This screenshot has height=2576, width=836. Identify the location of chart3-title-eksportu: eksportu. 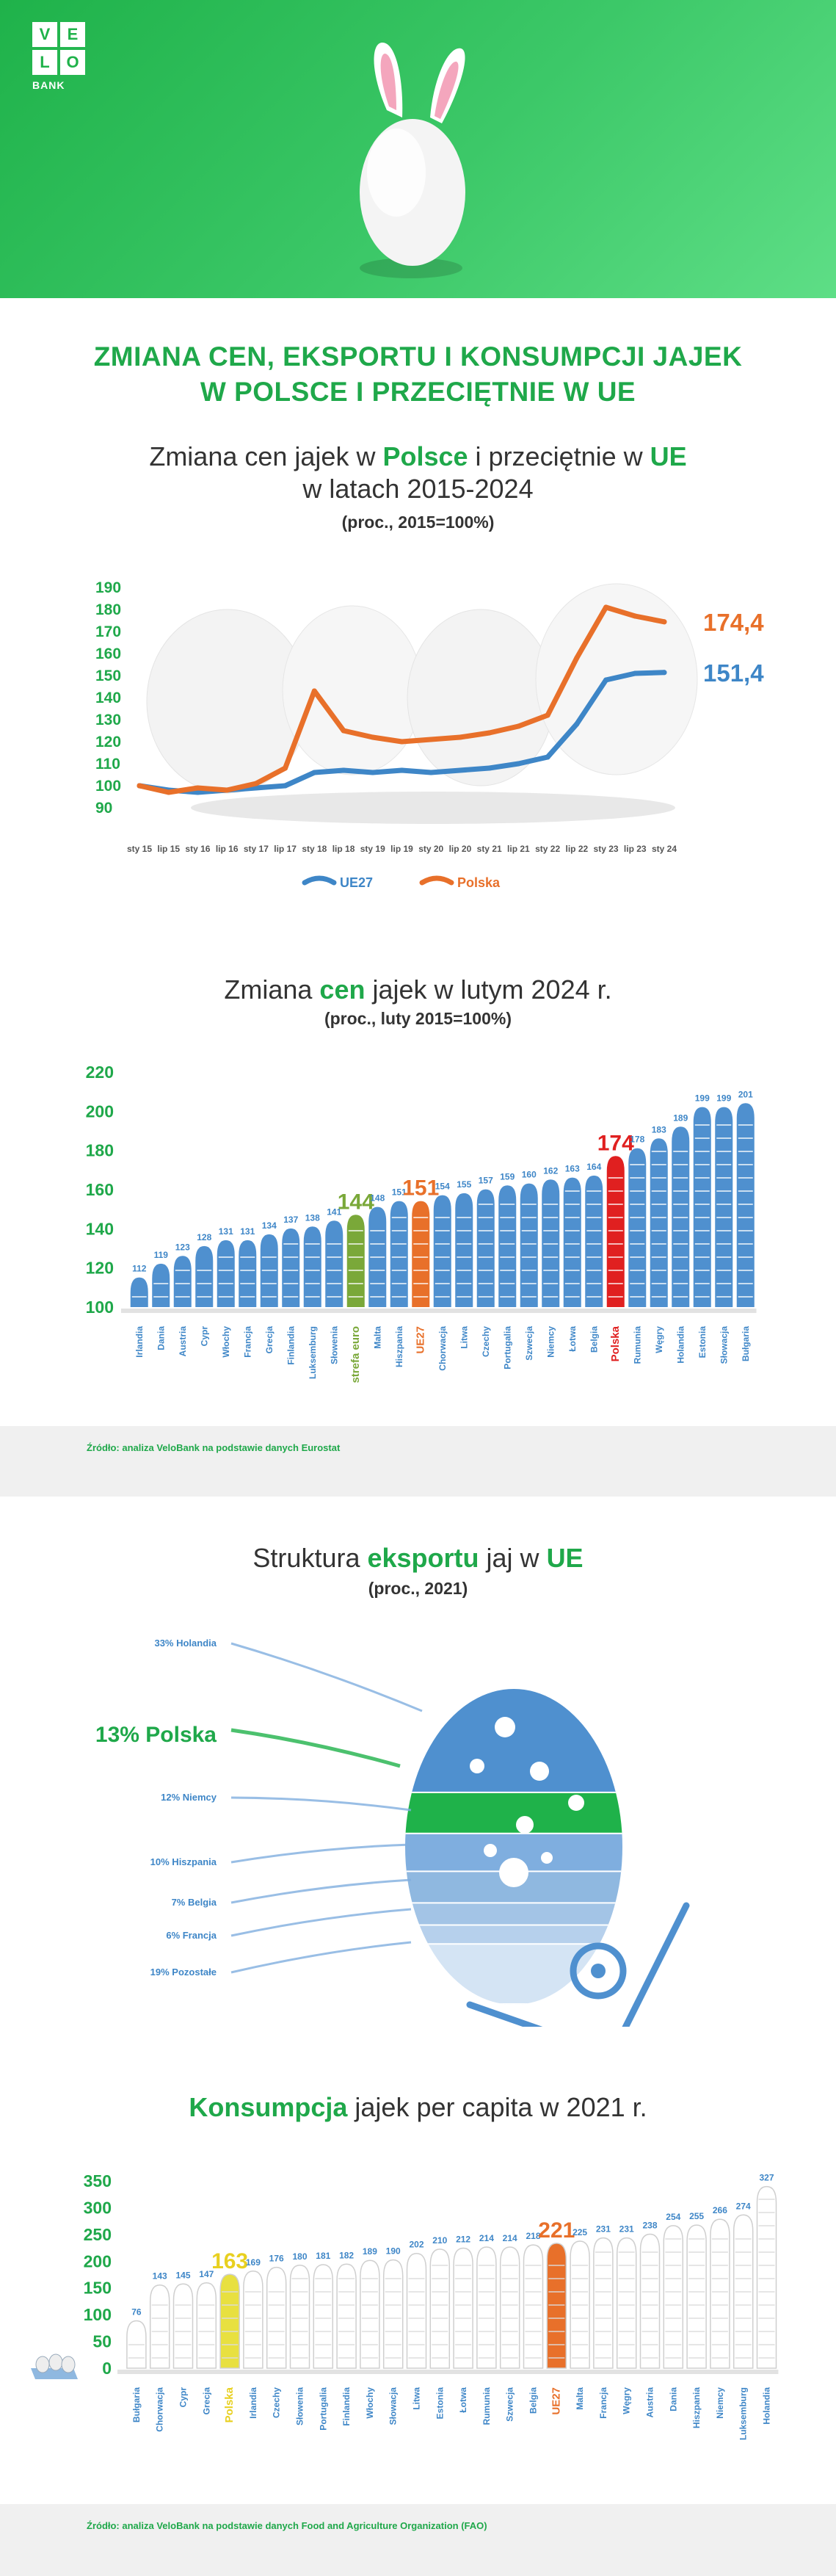
(423, 1558).